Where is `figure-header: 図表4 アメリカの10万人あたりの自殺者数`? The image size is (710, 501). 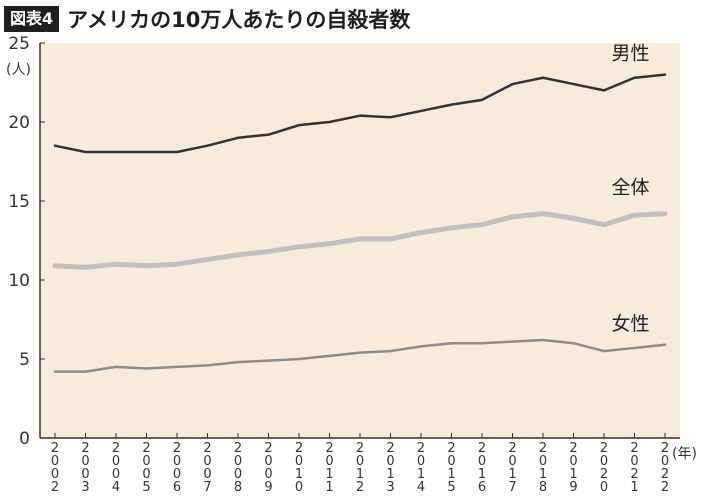 figure-header: 図表4 アメリカの10万人あたりの自殺者数 is located at coordinates (207, 19).